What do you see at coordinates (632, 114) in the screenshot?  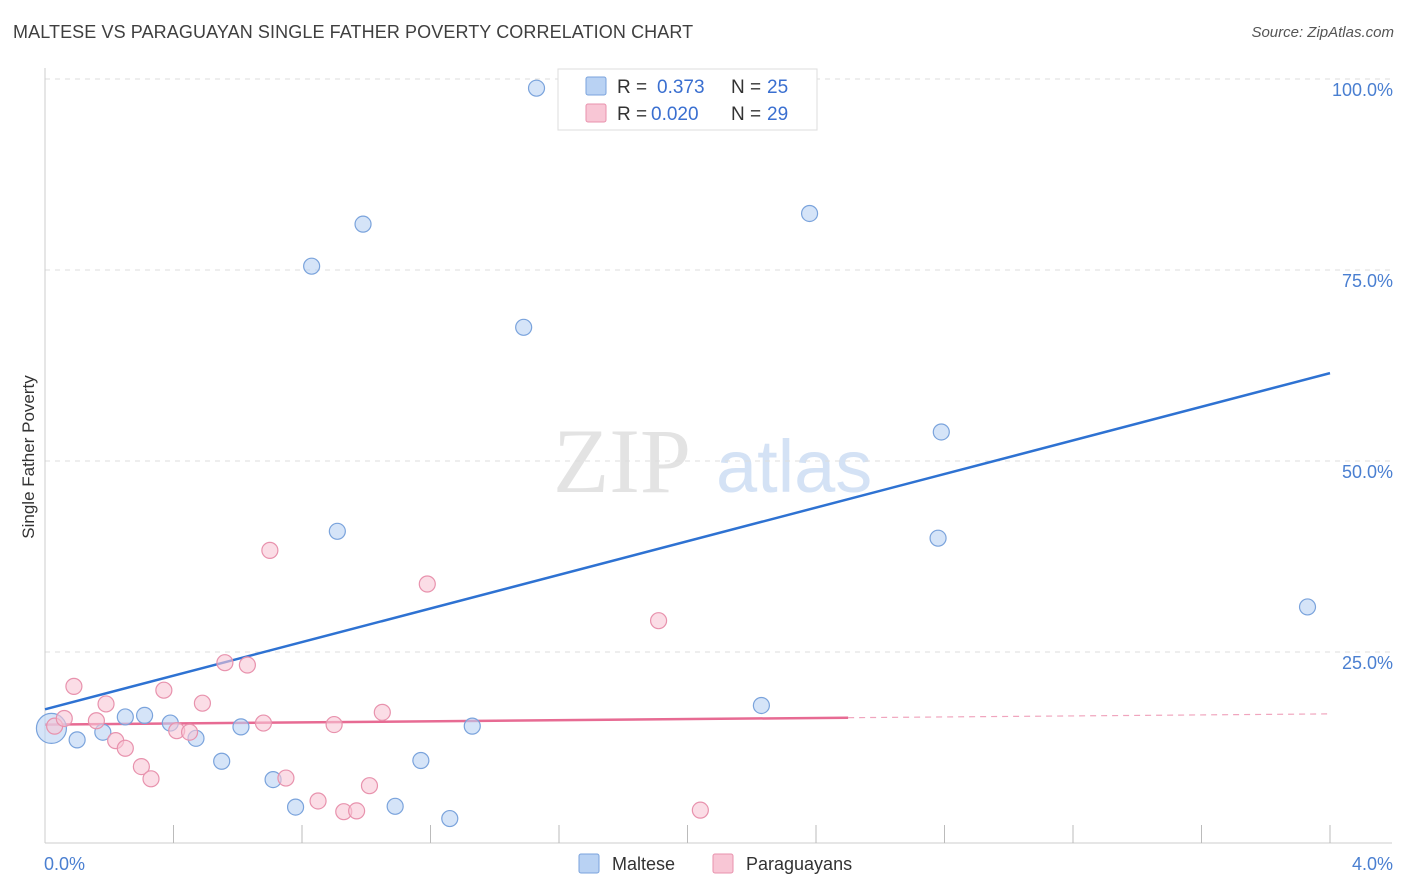 I see `legend-r-label-paraguayan: R =` at bounding box center [632, 114].